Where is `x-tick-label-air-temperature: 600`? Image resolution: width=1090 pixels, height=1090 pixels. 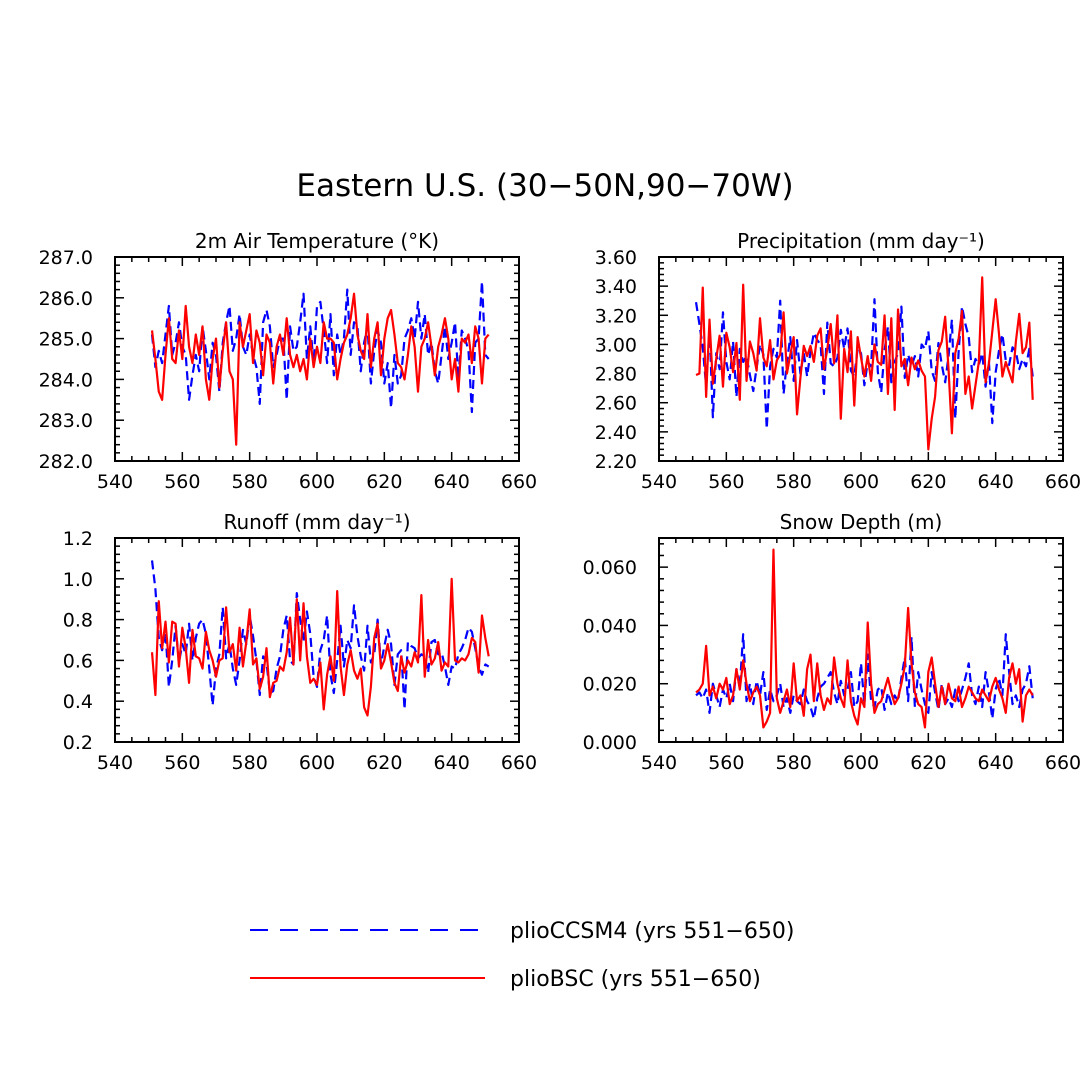
x-tick-label-air-temperature: 600 is located at coordinates (317, 482).